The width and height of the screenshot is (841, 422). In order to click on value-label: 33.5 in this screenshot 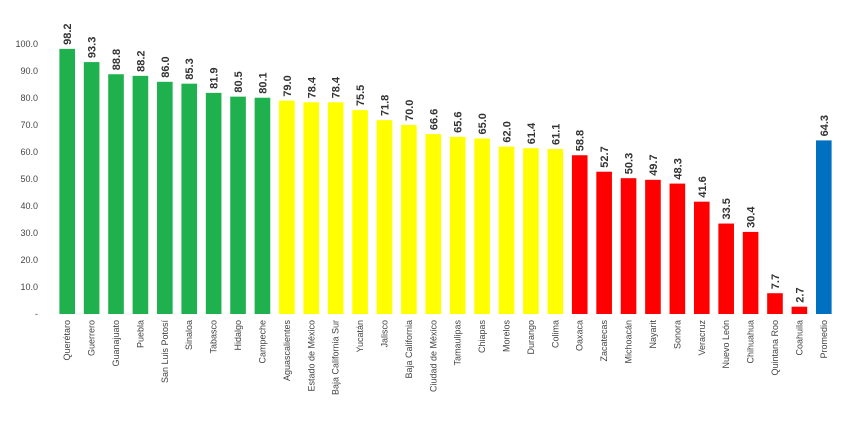, I will do `click(727, 208)`.